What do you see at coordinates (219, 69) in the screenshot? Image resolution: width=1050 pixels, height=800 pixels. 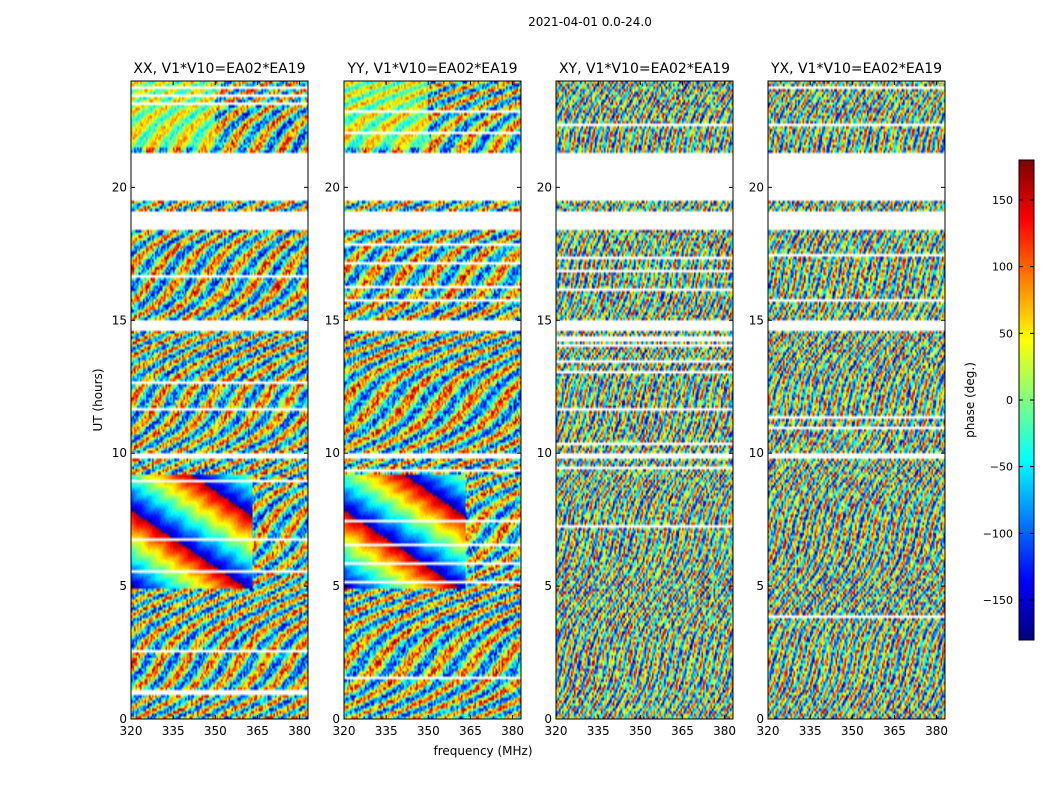 I see `panel-title-0: XX, V1*V10=EA02*EA19` at bounding box center [219, 69].